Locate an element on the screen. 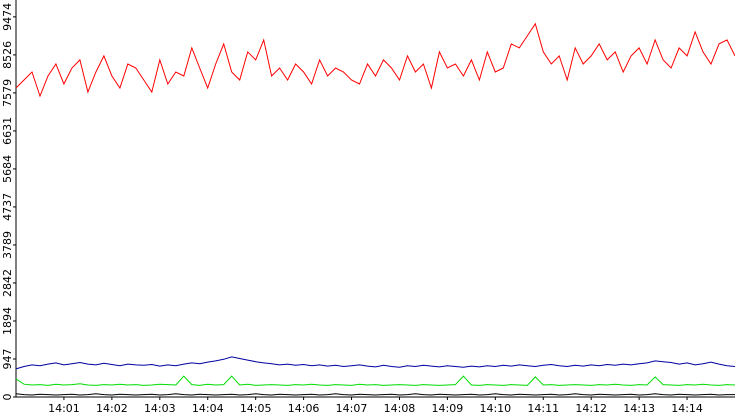 Image resolution: width=735 pixels, height=415 pixels. x-tick-label: 14:06 is located at coordinates (304, 408).